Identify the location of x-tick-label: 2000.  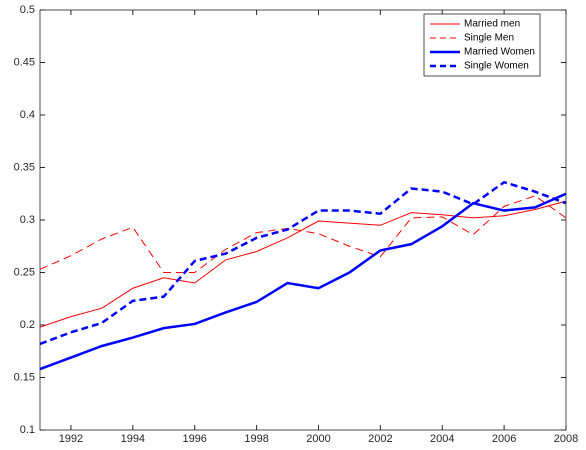
(318, 439).